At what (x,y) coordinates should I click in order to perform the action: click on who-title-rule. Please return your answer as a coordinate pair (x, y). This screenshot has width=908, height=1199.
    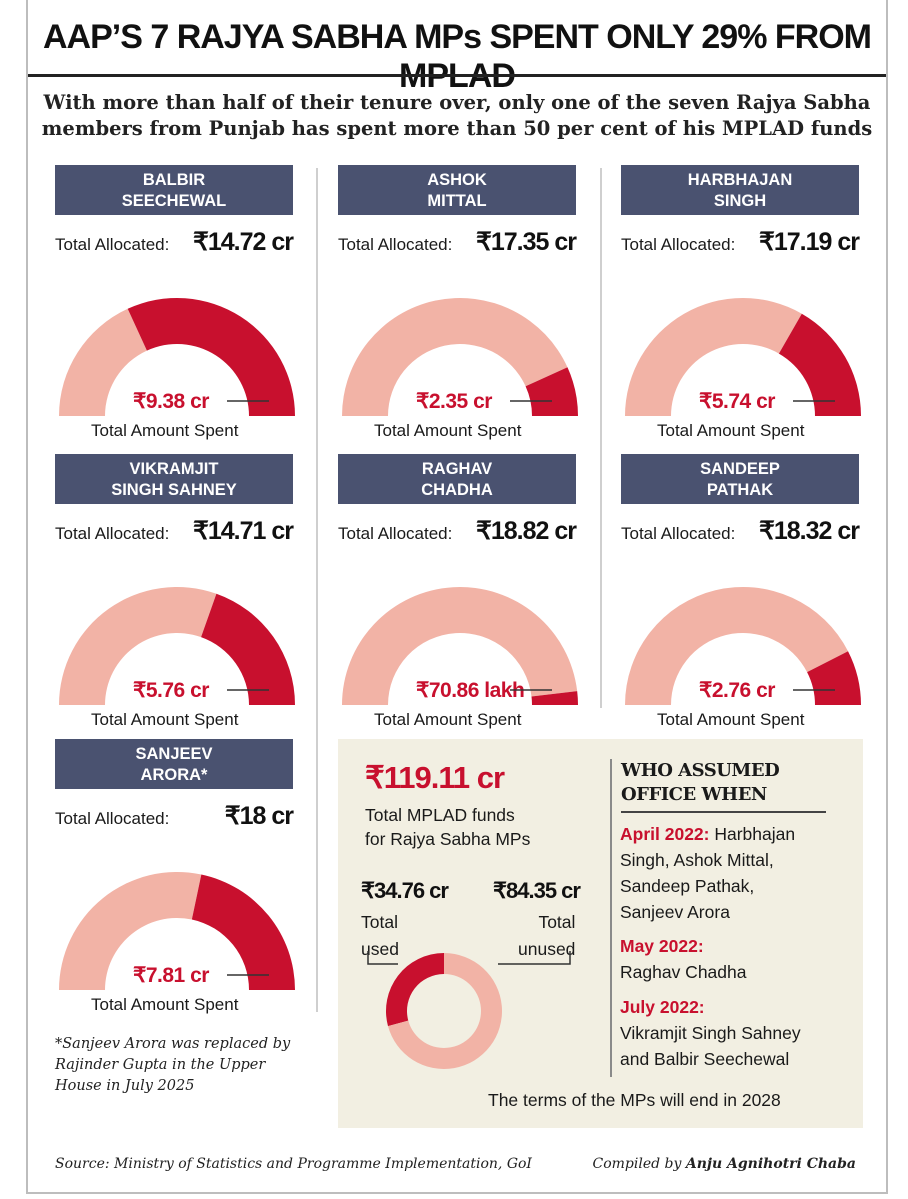
    Looking at the image, I should click on (723, 812).